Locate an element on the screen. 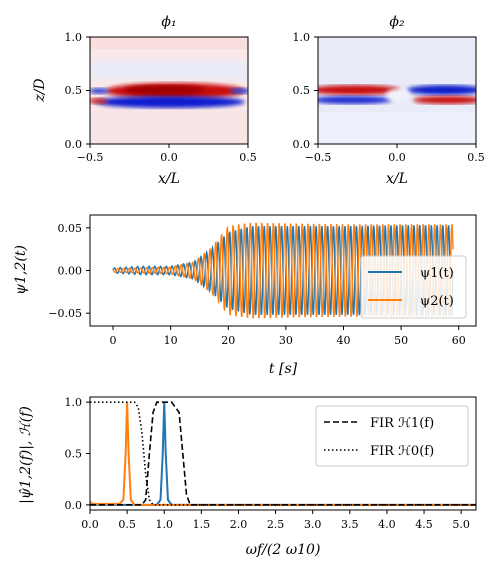 This screenshot has height=573, width=499. time-series-yaxis: −0.05 0.00 0.05 is located at coordinates (69, 271).